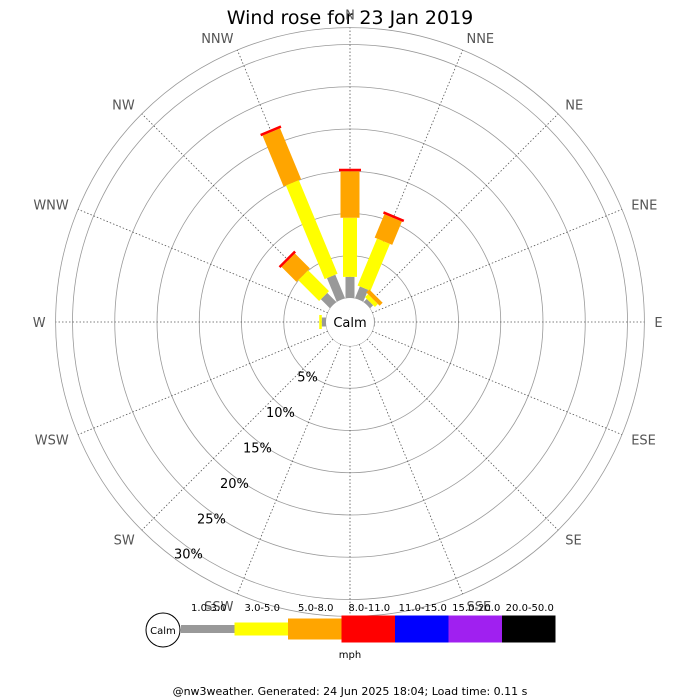  What do you see at coordinates (411, 469) in the screenshot?
I see `spoke-sse` at bounding box center [411, 469].